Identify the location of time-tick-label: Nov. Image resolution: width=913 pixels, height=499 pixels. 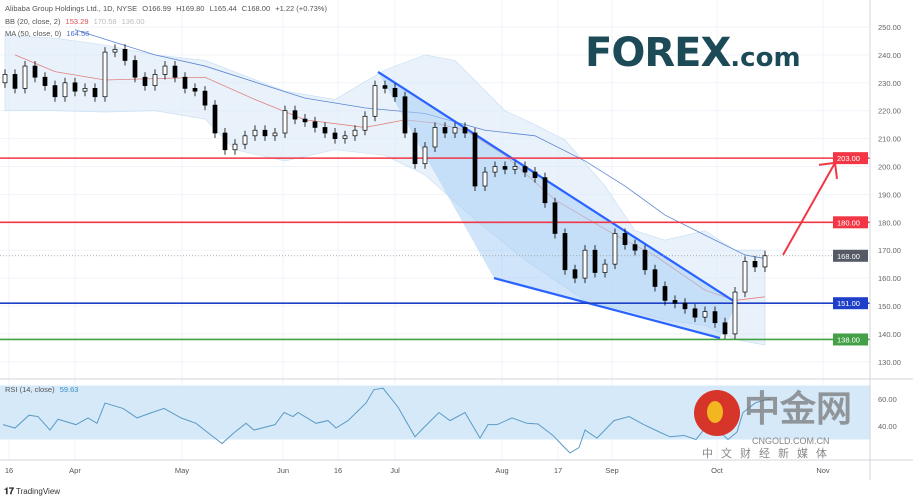
(823, 470).